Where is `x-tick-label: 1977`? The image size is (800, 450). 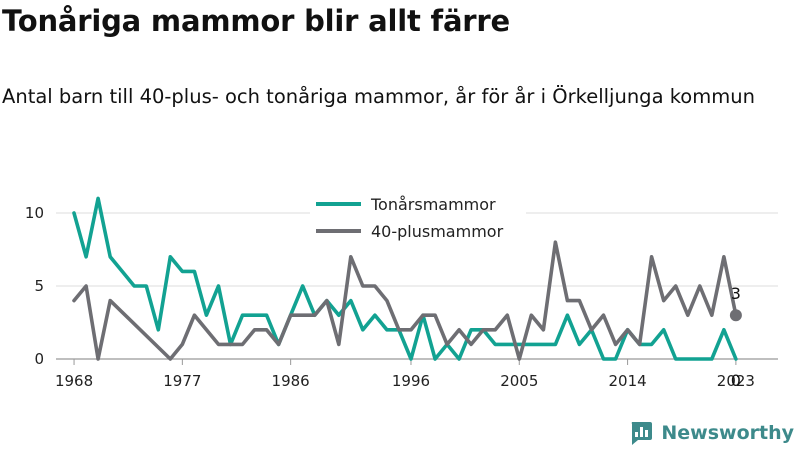 x-tick-label: 1977 is located at coordinates (182, 381).